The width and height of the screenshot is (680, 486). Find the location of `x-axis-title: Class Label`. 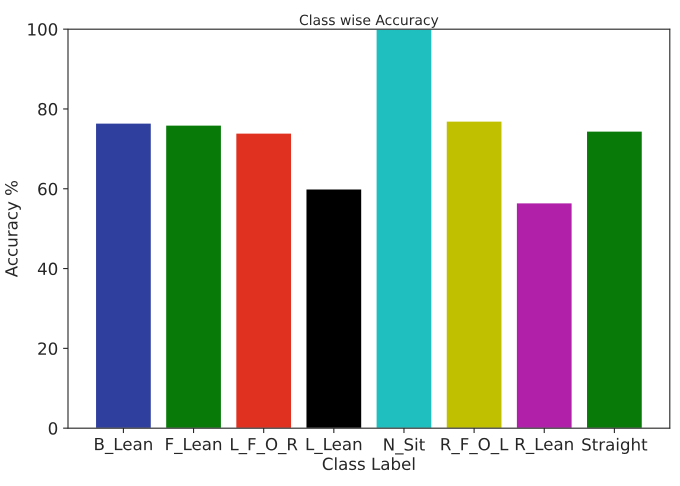

x-axis-title: Class Label is located at coordinates (368, 463).